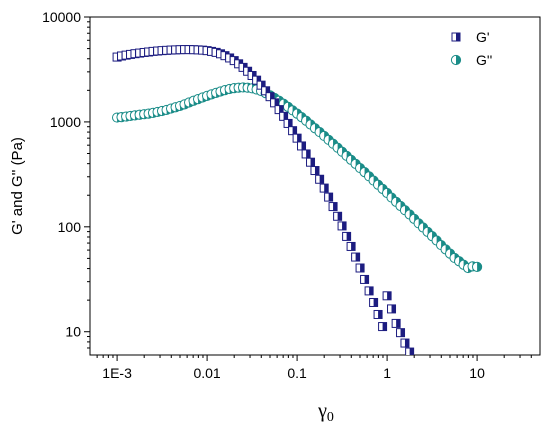 Image resolution: width=550 pixels, height=430 pixels. Describe the element at coordinates (297, 373) in the screenshot. I see `x-tick-label: 0.1` at that location.